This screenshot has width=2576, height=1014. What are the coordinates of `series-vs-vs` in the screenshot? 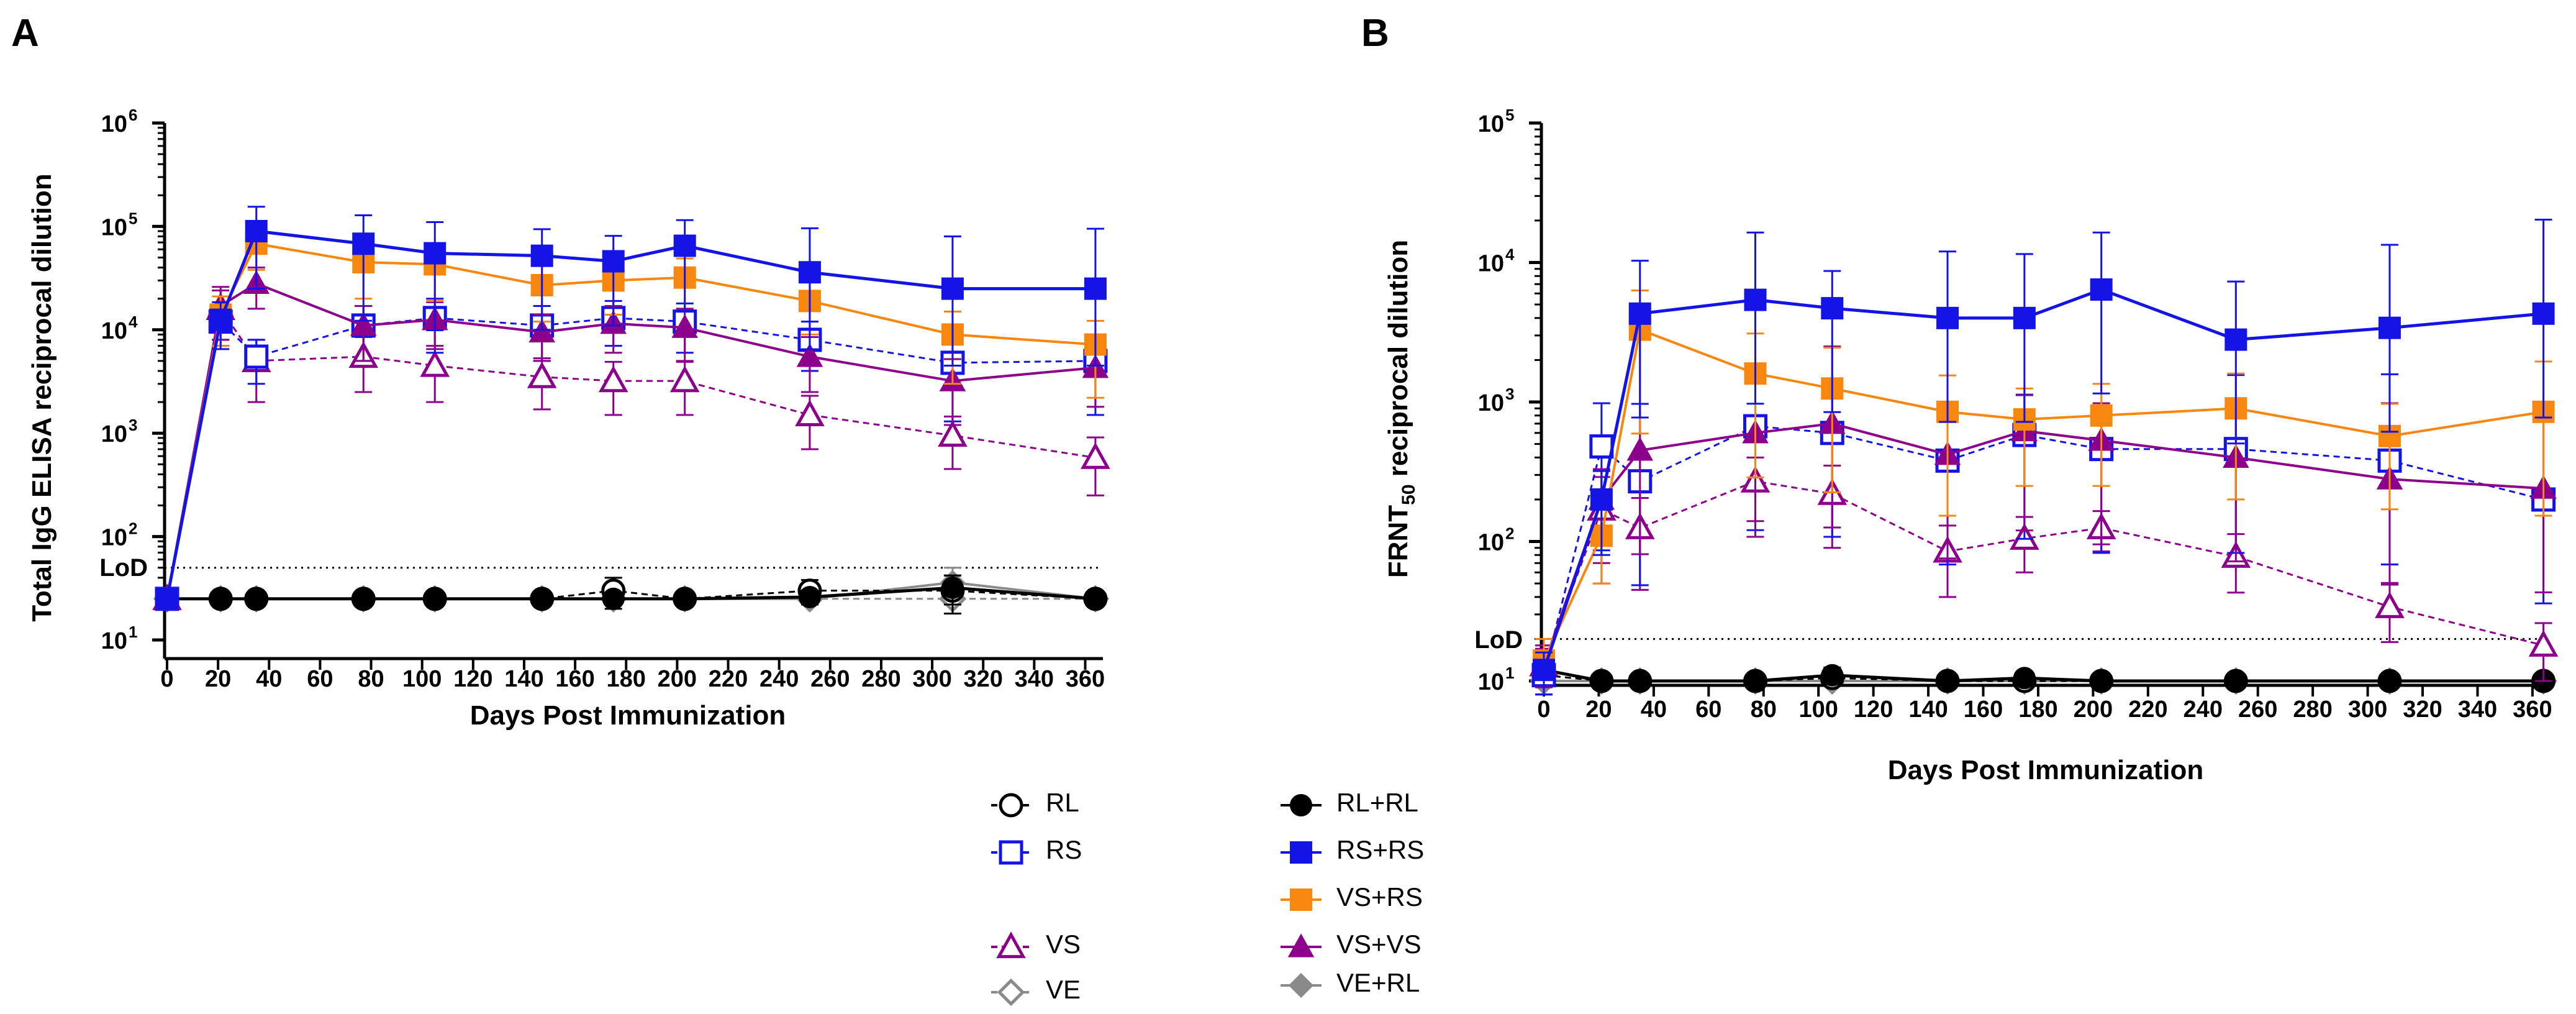 It's located at (2043, 512).